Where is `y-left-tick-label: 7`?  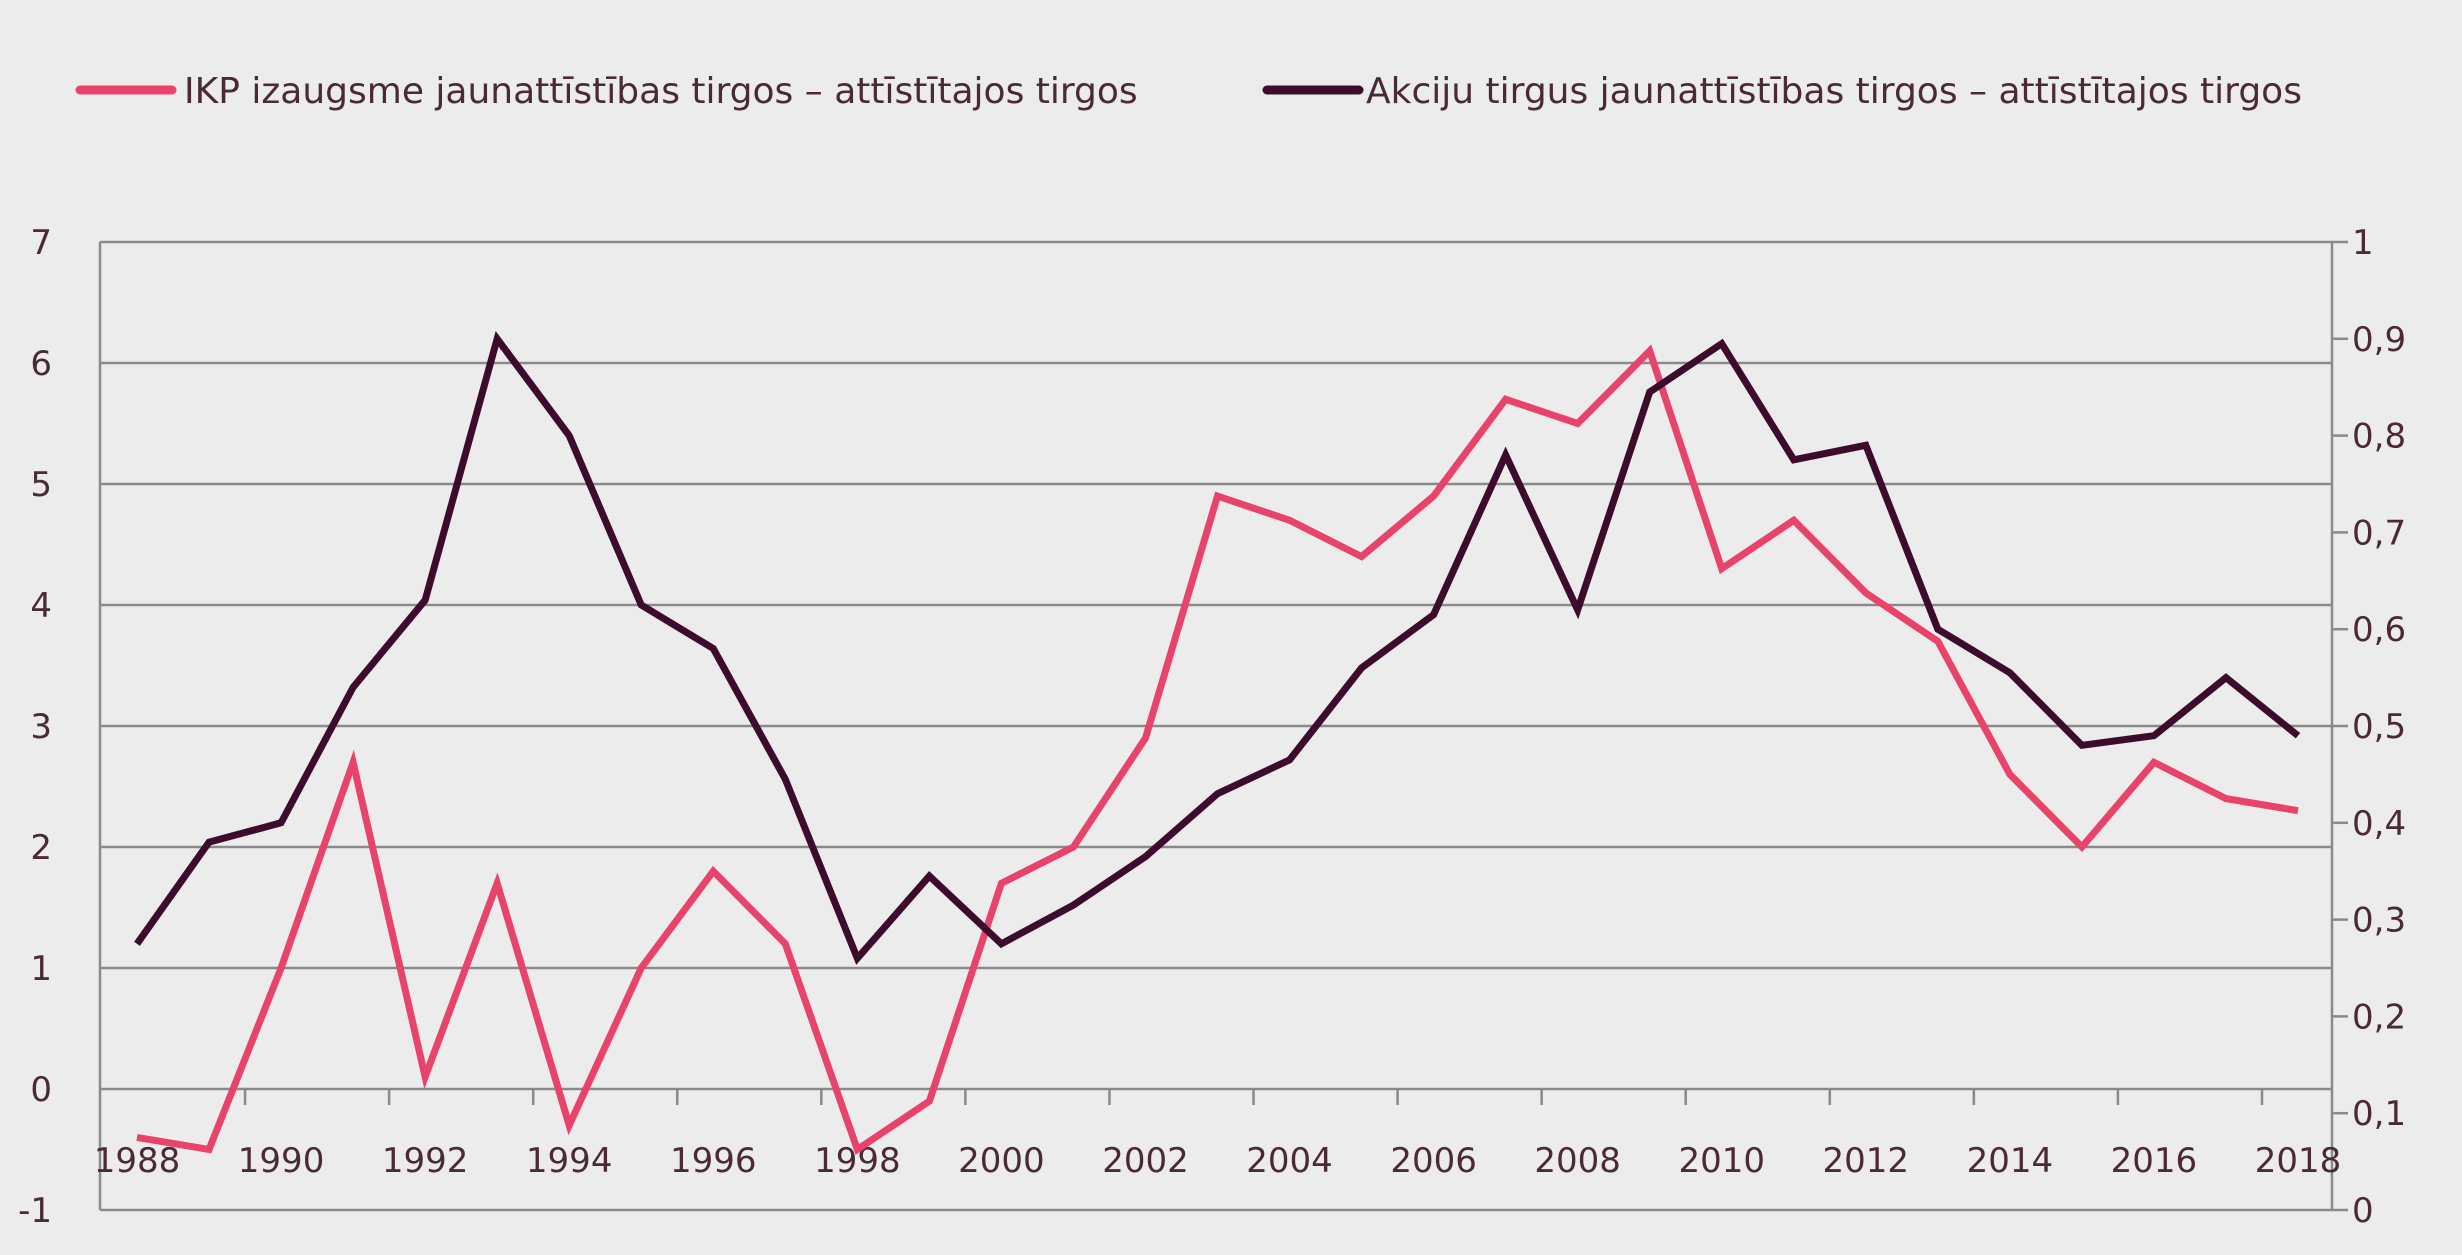
y-left-tick-label: 7 is located at coordinates (41, 243).